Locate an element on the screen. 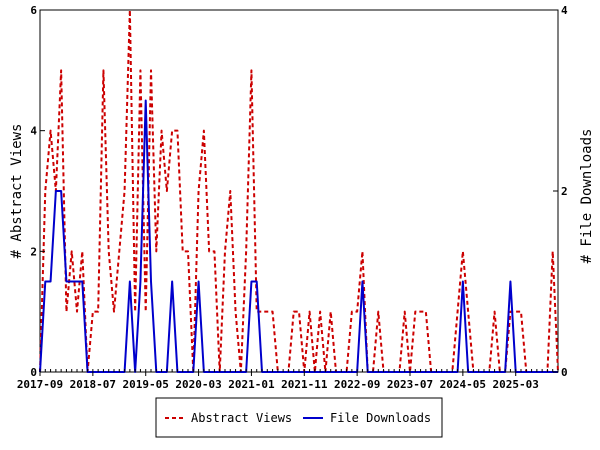 Image resolution: width=600 pixels, height=450 pixels. y-axis-title: # Abstract Views is located at coordinates (17, 191).